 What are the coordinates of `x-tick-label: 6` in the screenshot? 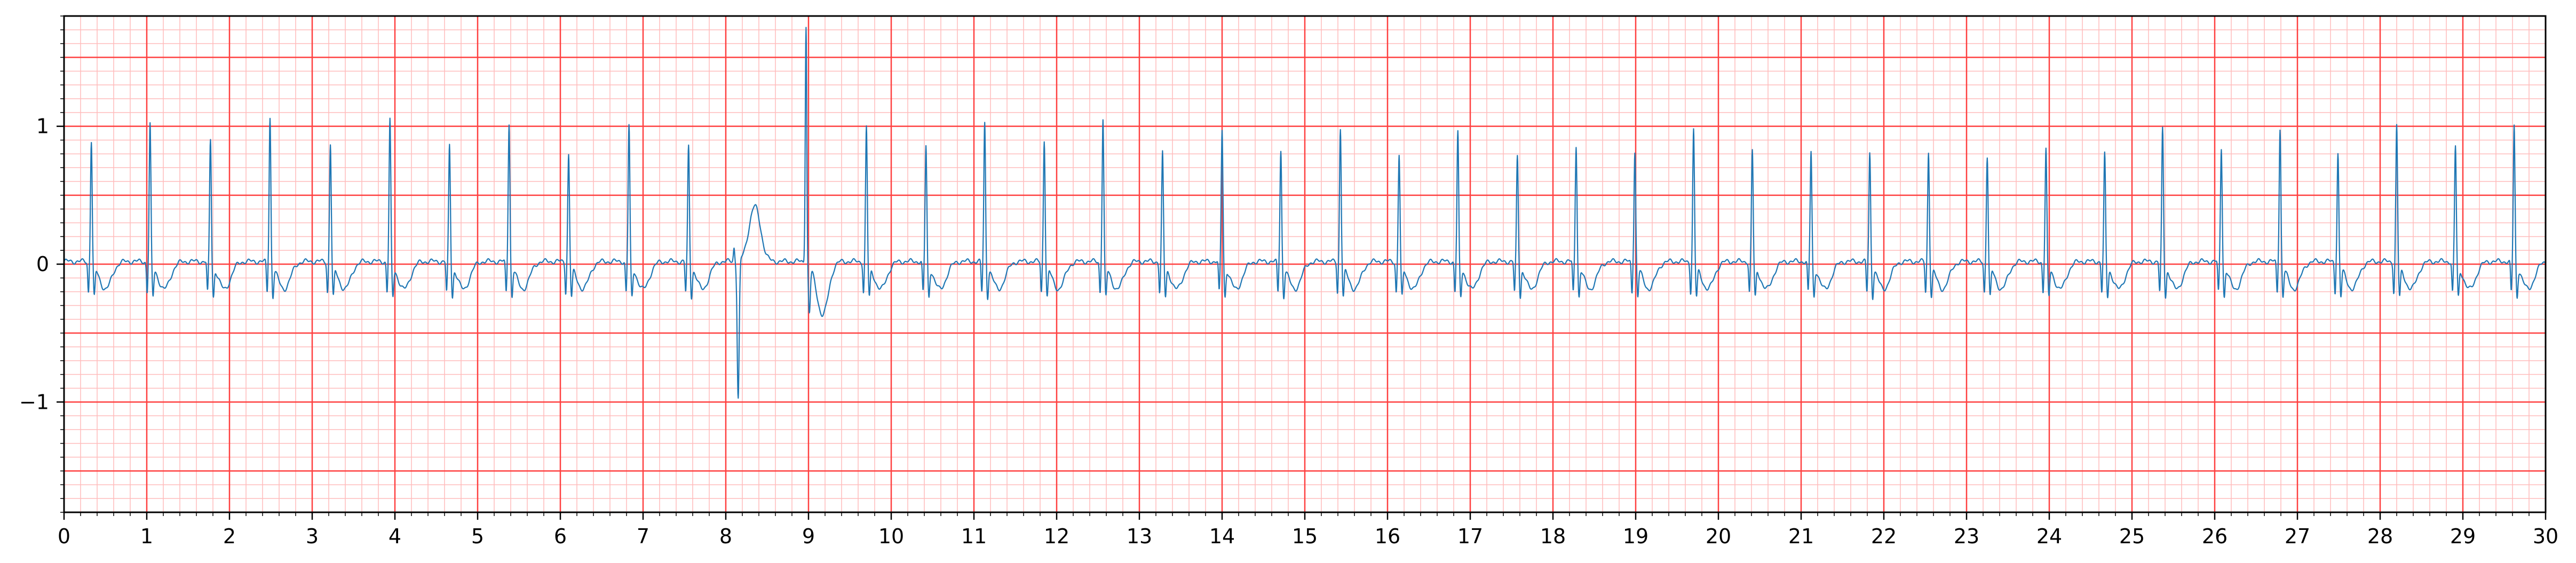 It's located at (561, 536).